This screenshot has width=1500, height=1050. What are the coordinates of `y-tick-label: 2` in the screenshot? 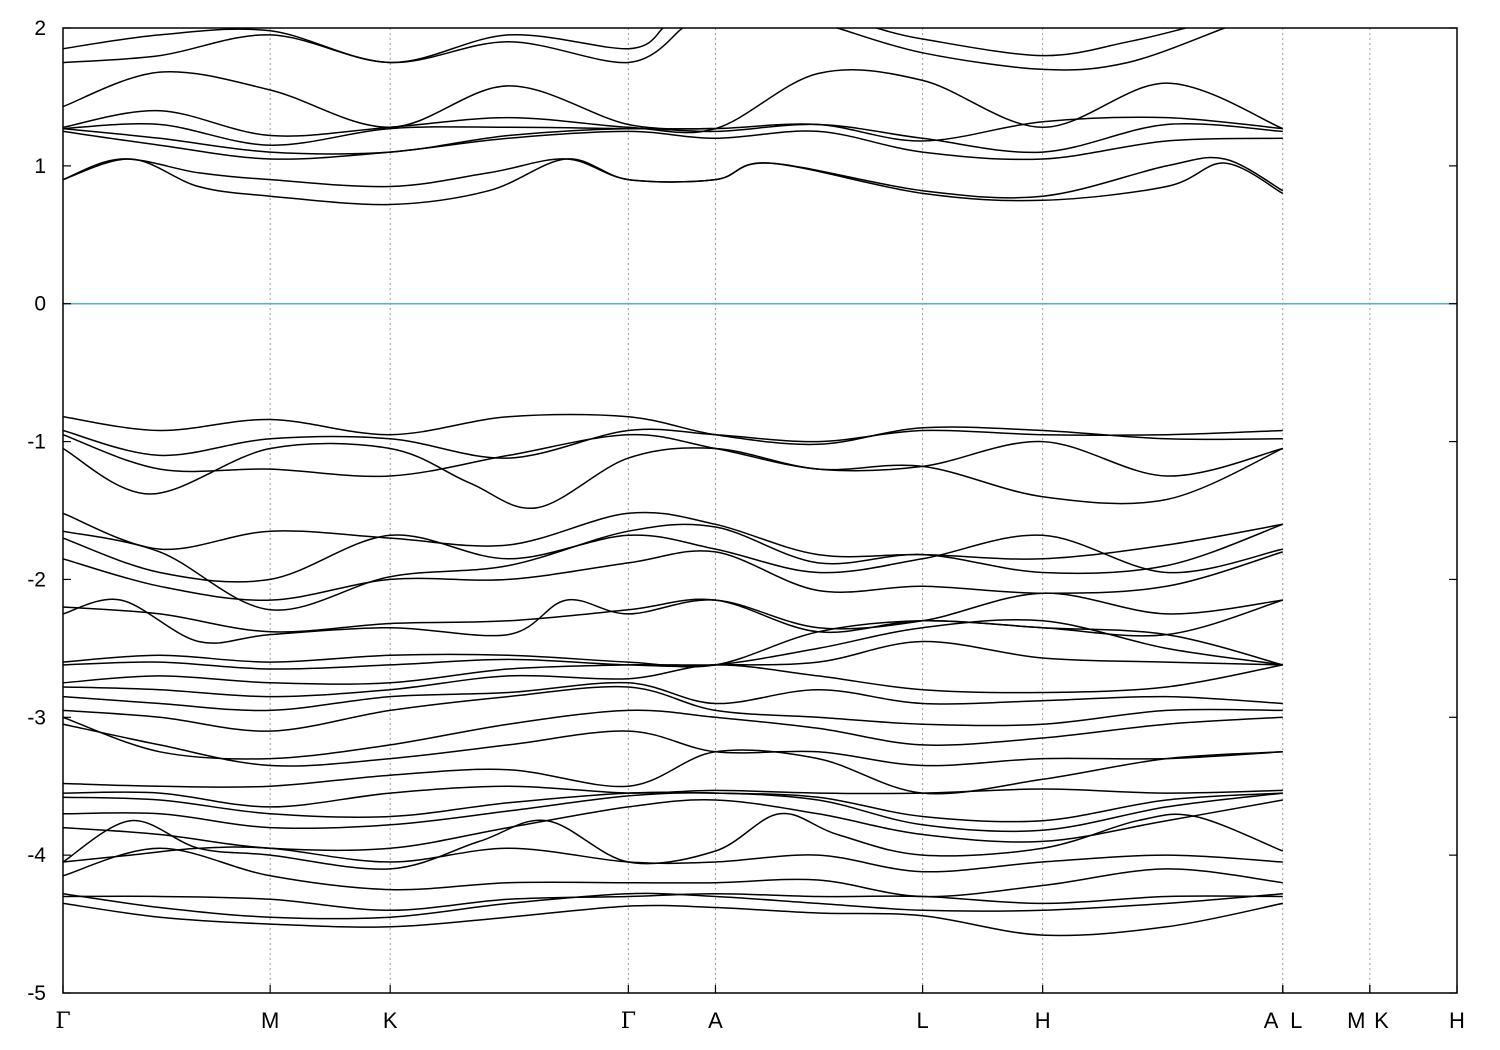 It's located at (40, 28).